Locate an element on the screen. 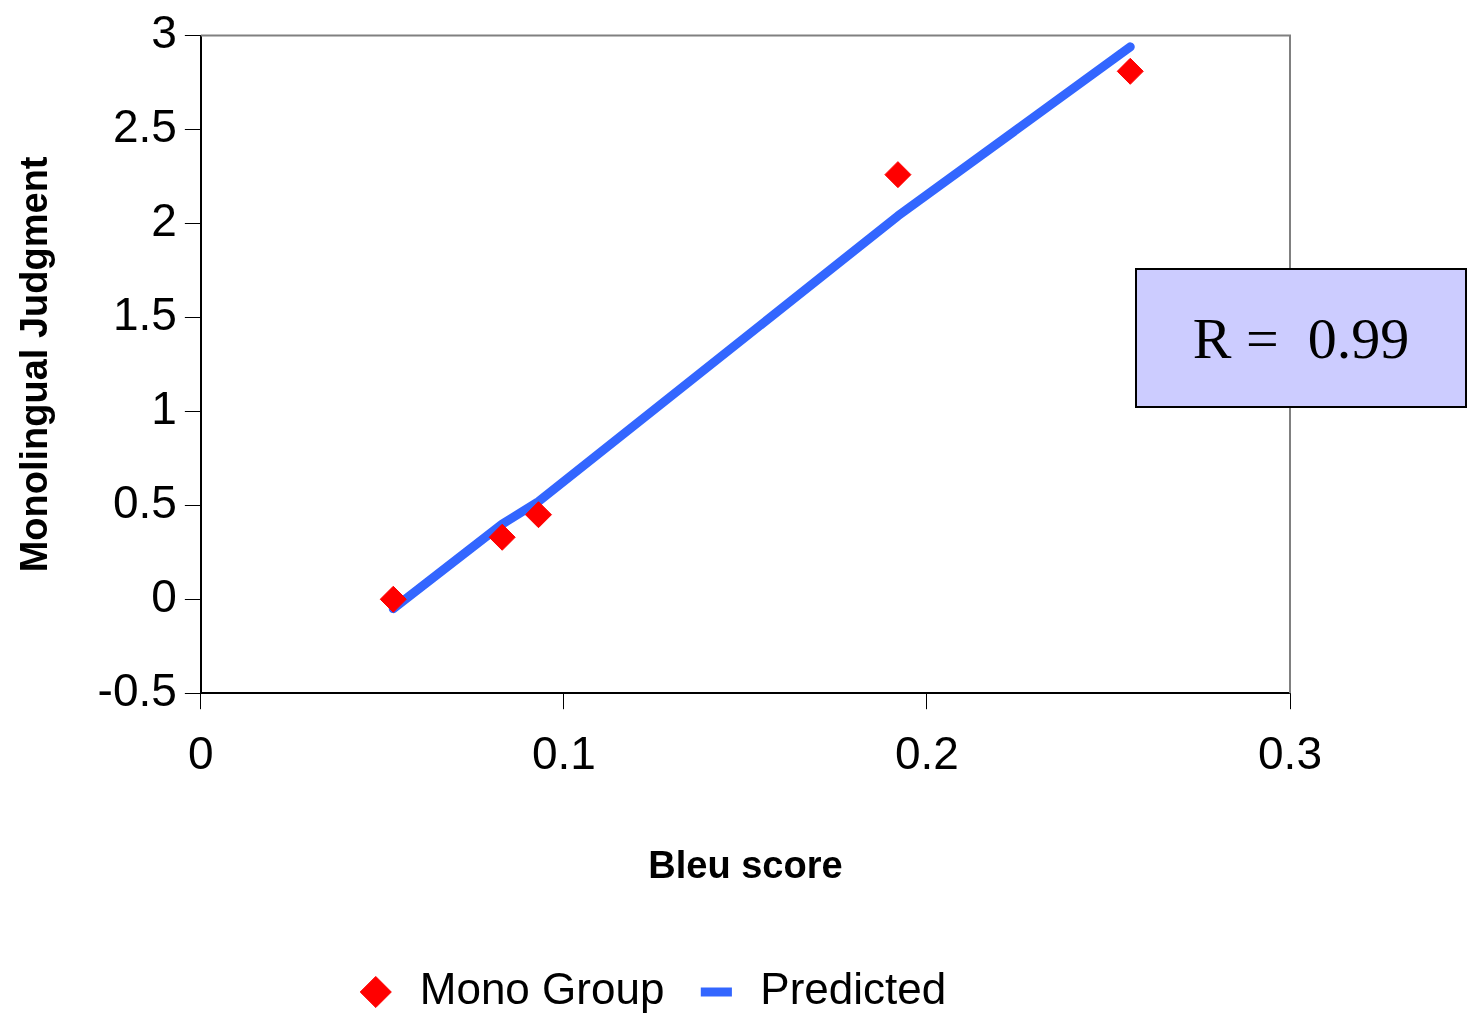 The height and width of the screenshot is (1034, 1470). x-tick-label: 0 is located at coordinates (201, 753).